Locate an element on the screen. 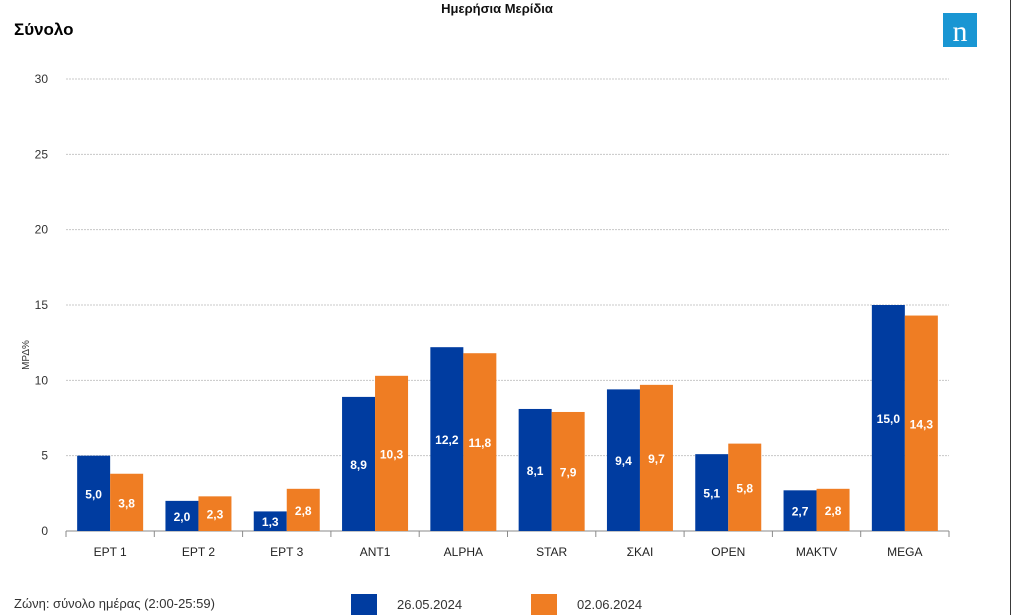 Image resolution: width=1024 pixels, height=615 pixels. x-tick-label: ΕΡΤ 3 is located at coordinates (286, 552).